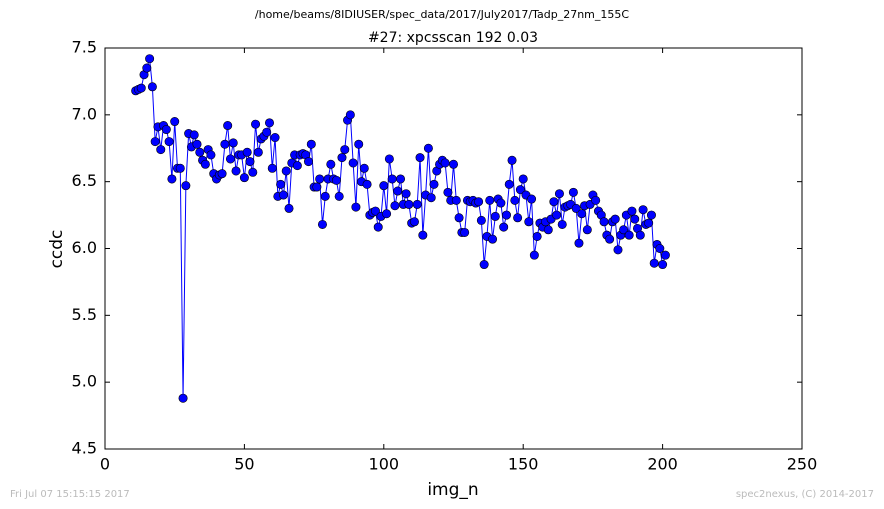 The height and width of the screenshot is (509, 884). What do you see at coordinates (384, 464) in the screenshot?
I see `x-tick-label: 100` at bounding box center [384, 464].